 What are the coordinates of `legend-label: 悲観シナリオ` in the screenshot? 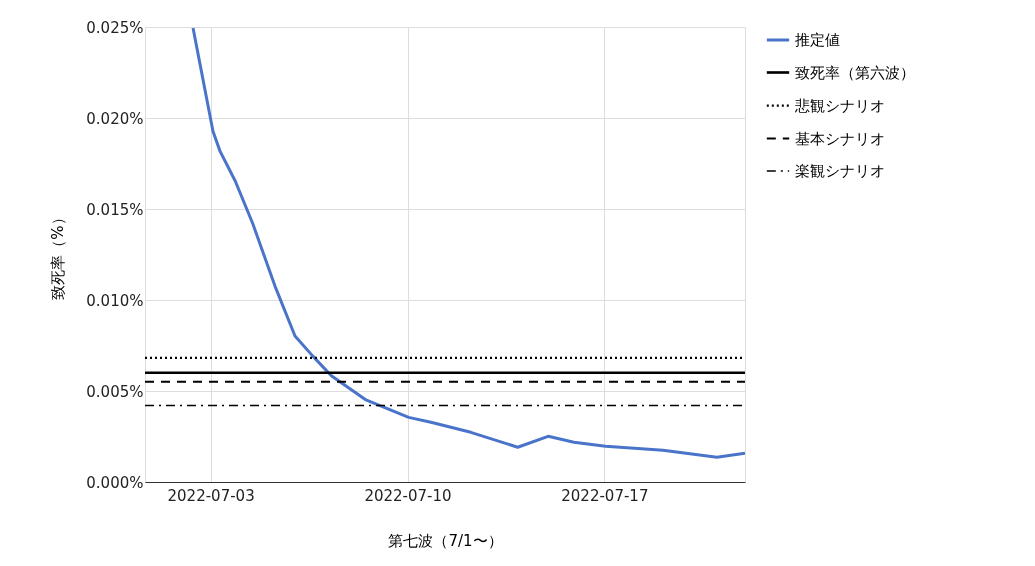 It's located at (839, 105).